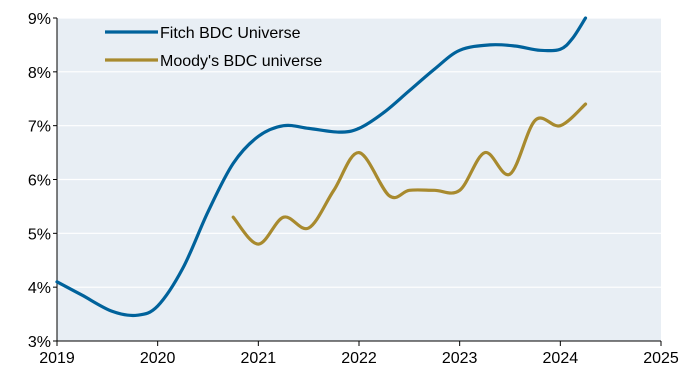 This screenshot has width=683, height=375. I want to click on y-tick-label-2: 5%, so click(39, 234).